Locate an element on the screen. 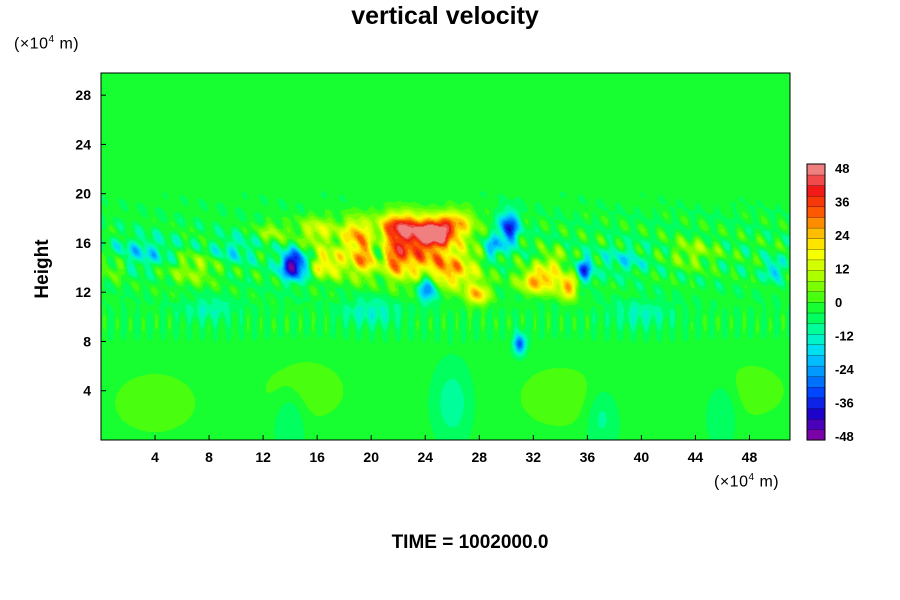  x-tick-label: 40 is located at coordinates (642, 457).